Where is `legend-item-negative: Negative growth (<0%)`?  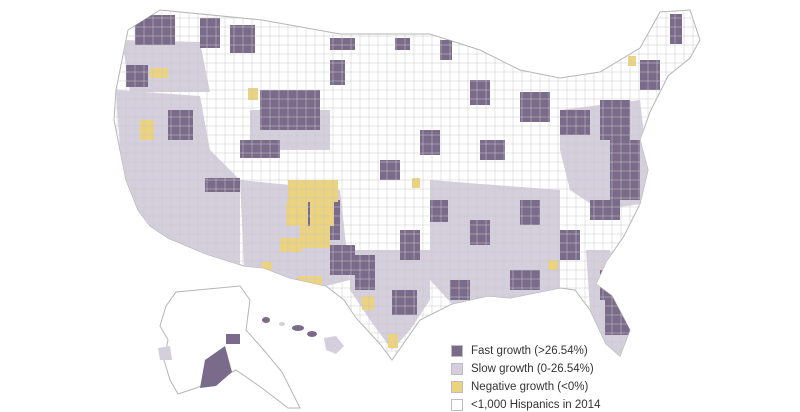
legend-item-negative: Negative growth (<0%) is located at coordinates (525, 387).